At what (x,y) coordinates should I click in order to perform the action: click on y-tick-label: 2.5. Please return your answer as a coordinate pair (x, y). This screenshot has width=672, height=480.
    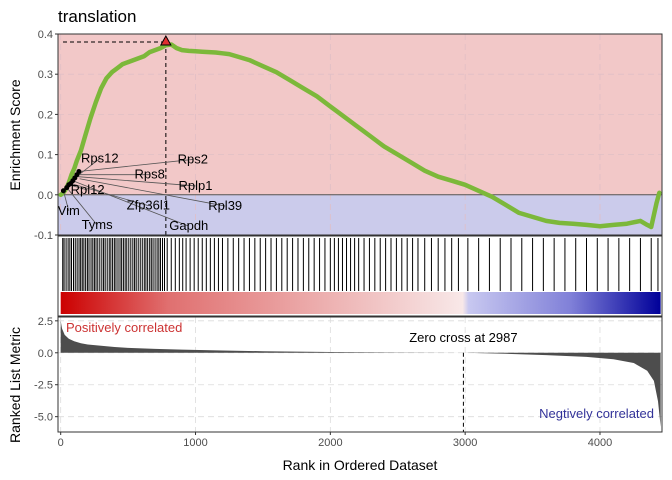
    Looking at the image, I should click on (45, 322).